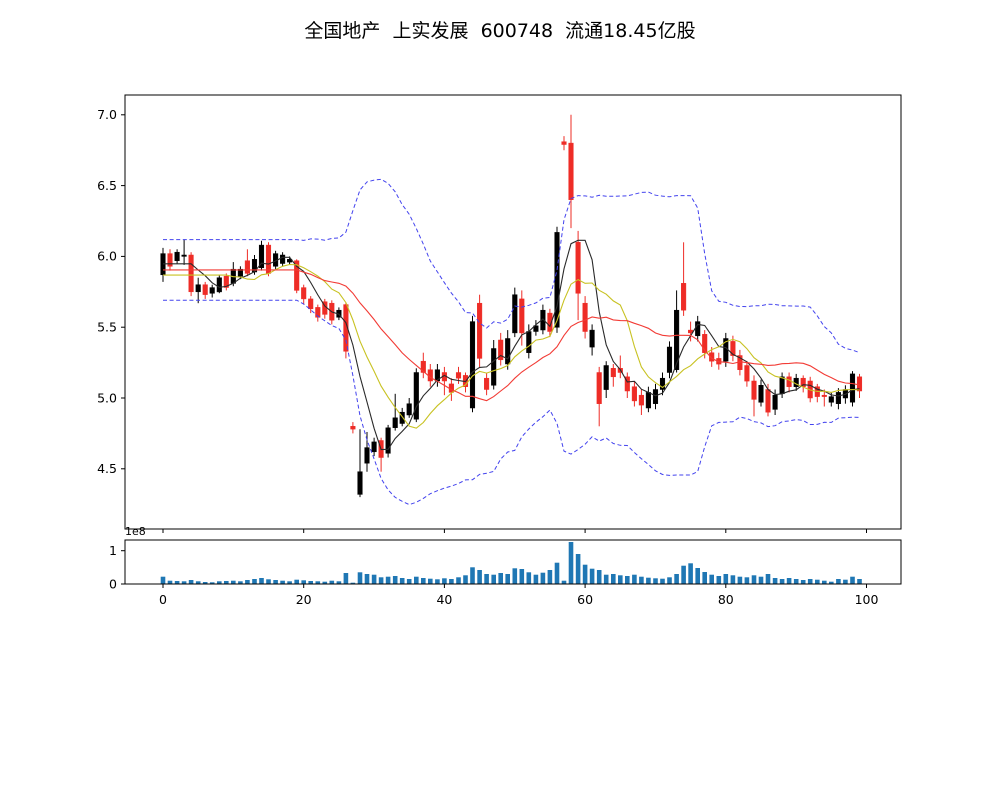  I want to click on price-y-tick-label: 5.0, so click(107, 397).